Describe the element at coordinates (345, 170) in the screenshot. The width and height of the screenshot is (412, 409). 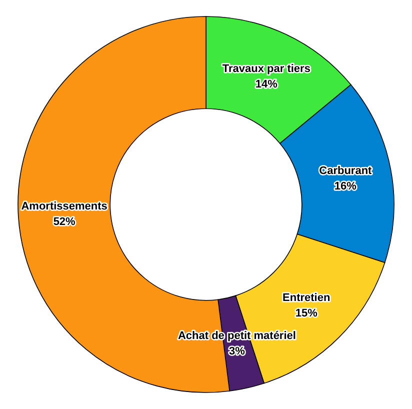
I see `slice-label: Carburant` at that location.